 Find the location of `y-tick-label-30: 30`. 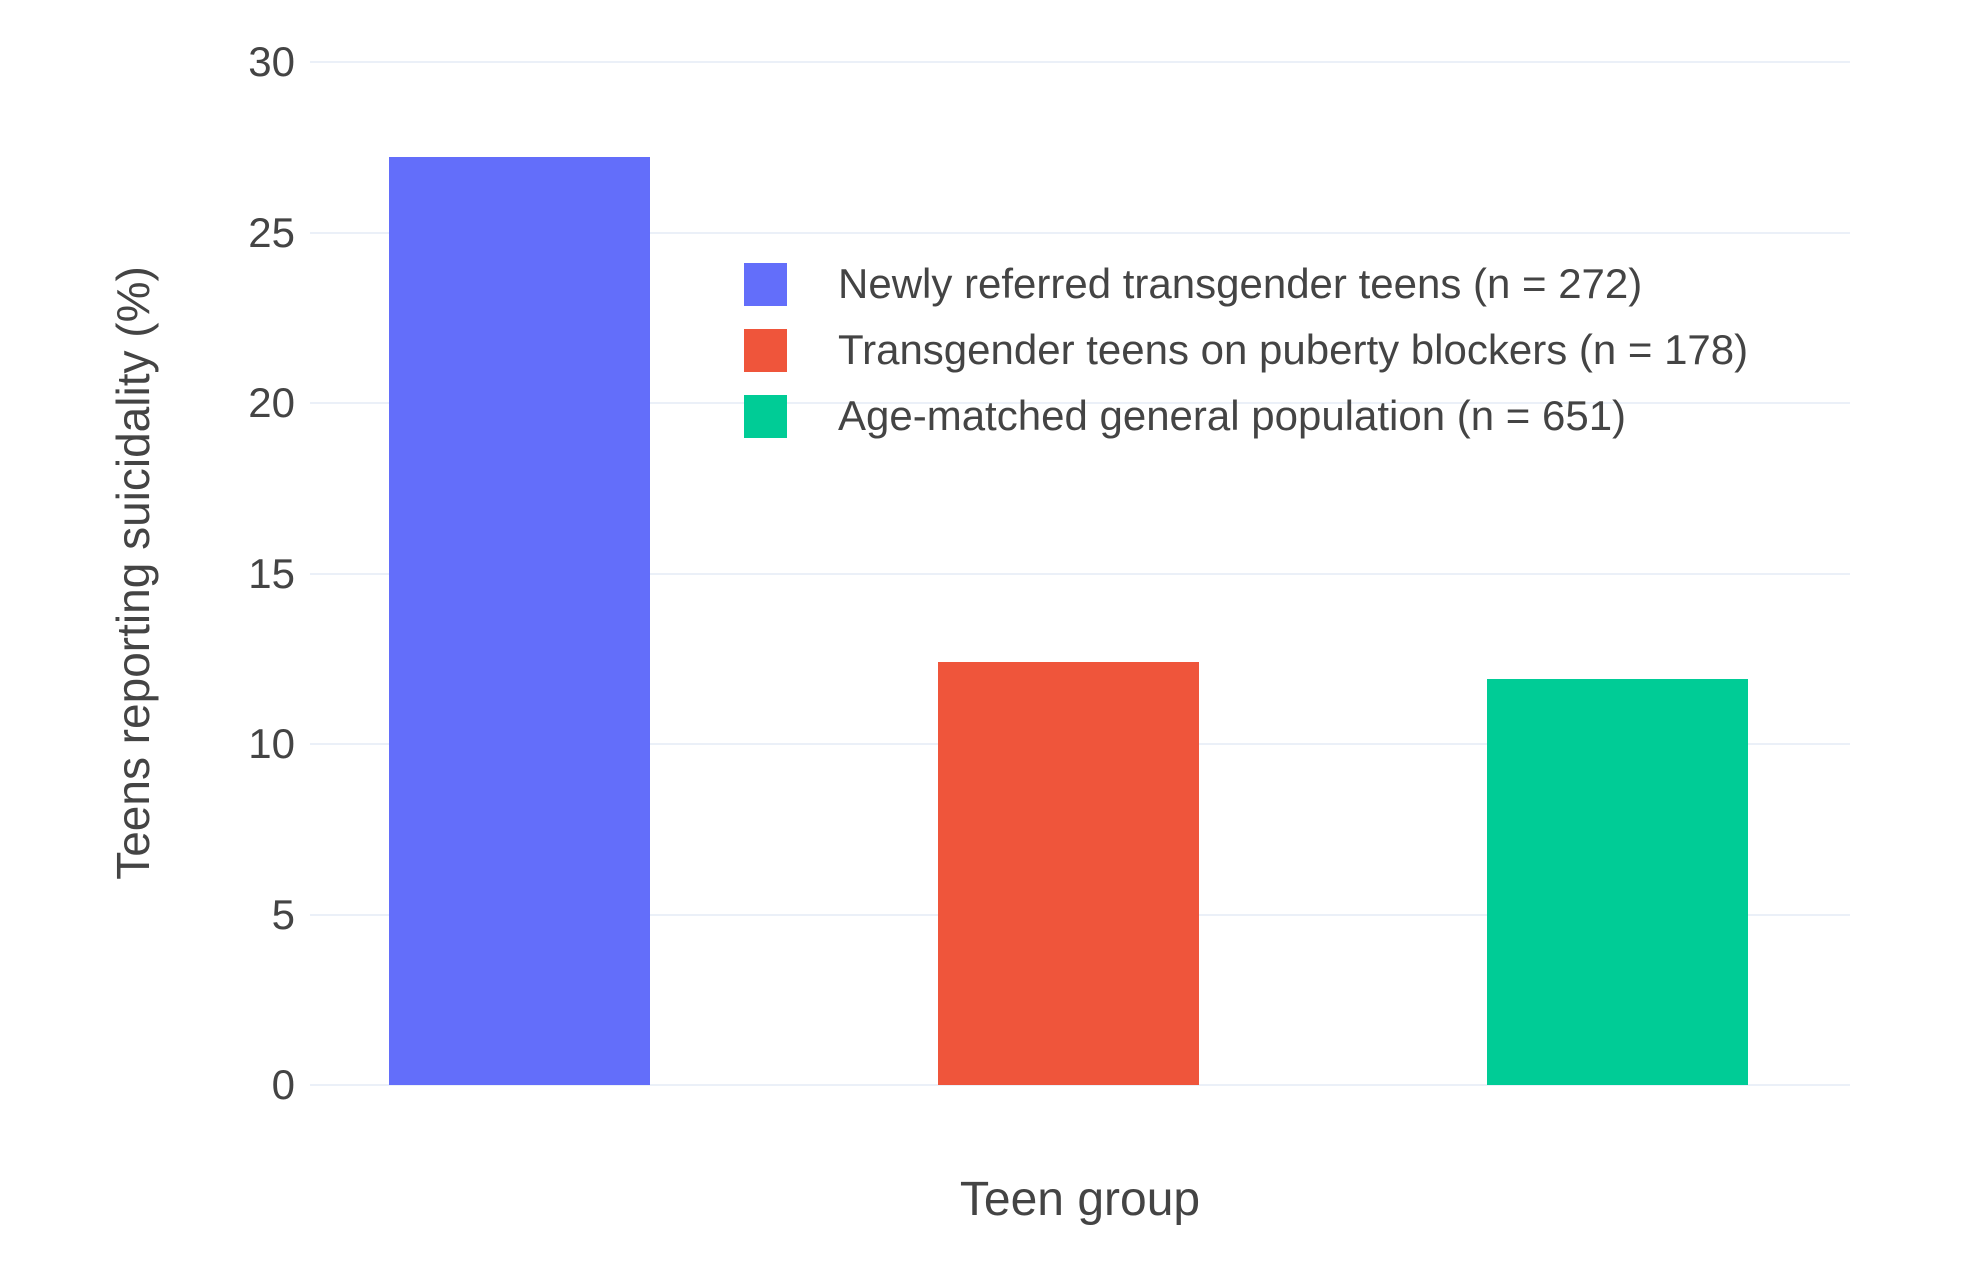

y-tick-label-30: 30 is located at coordinates (271, 61).